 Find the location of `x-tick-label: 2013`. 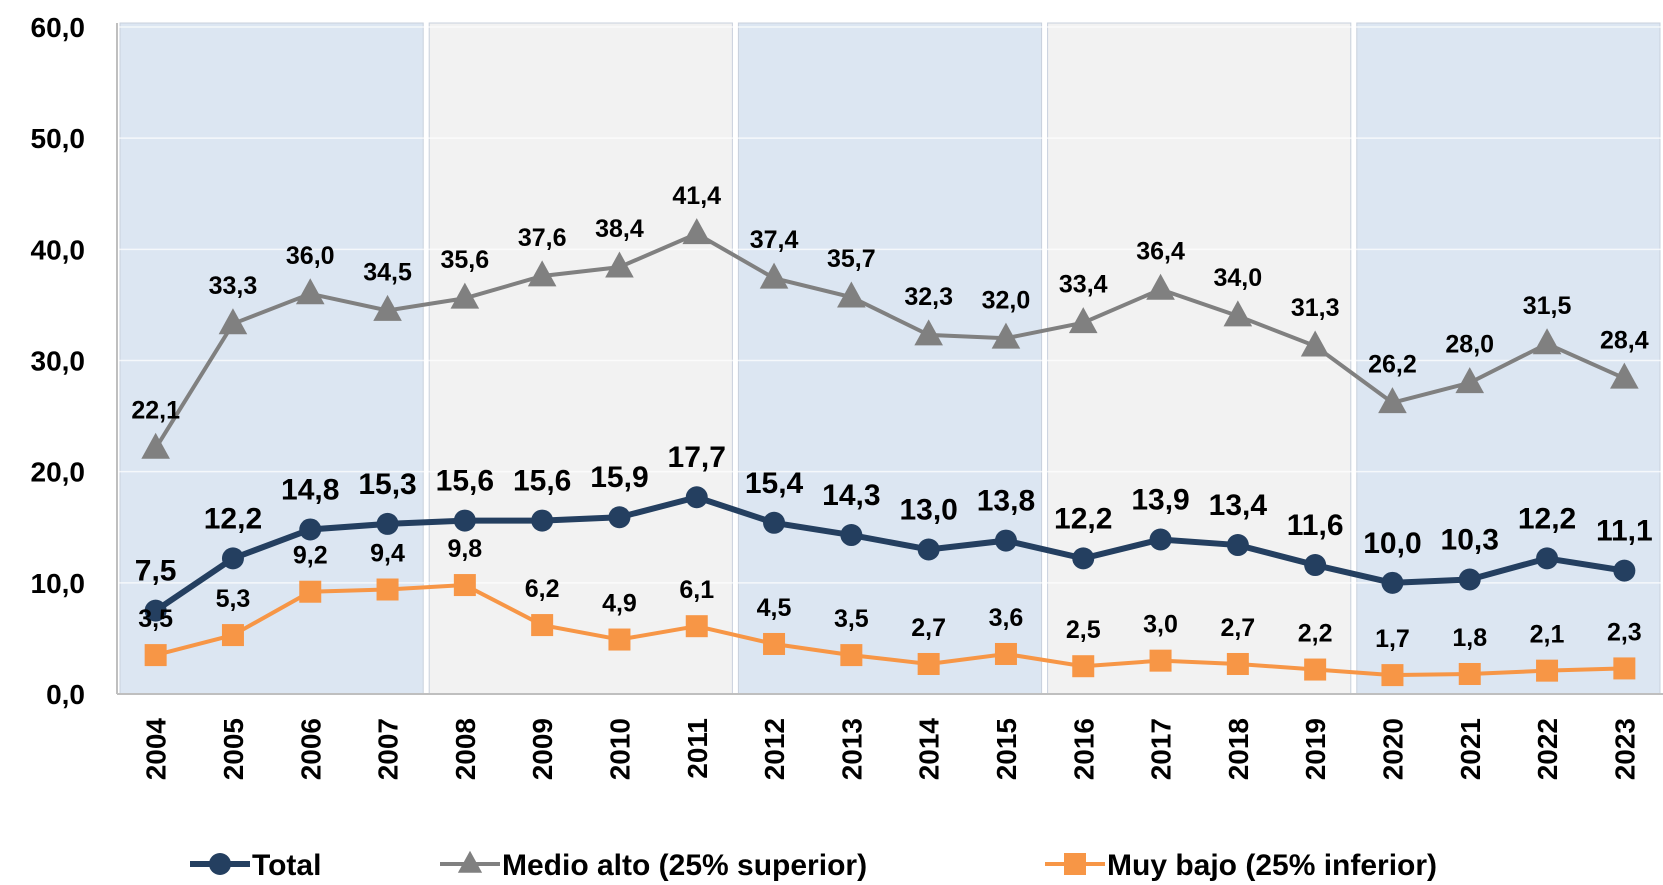

x-tick-label: 2013 is located at coordinates (851, 749).